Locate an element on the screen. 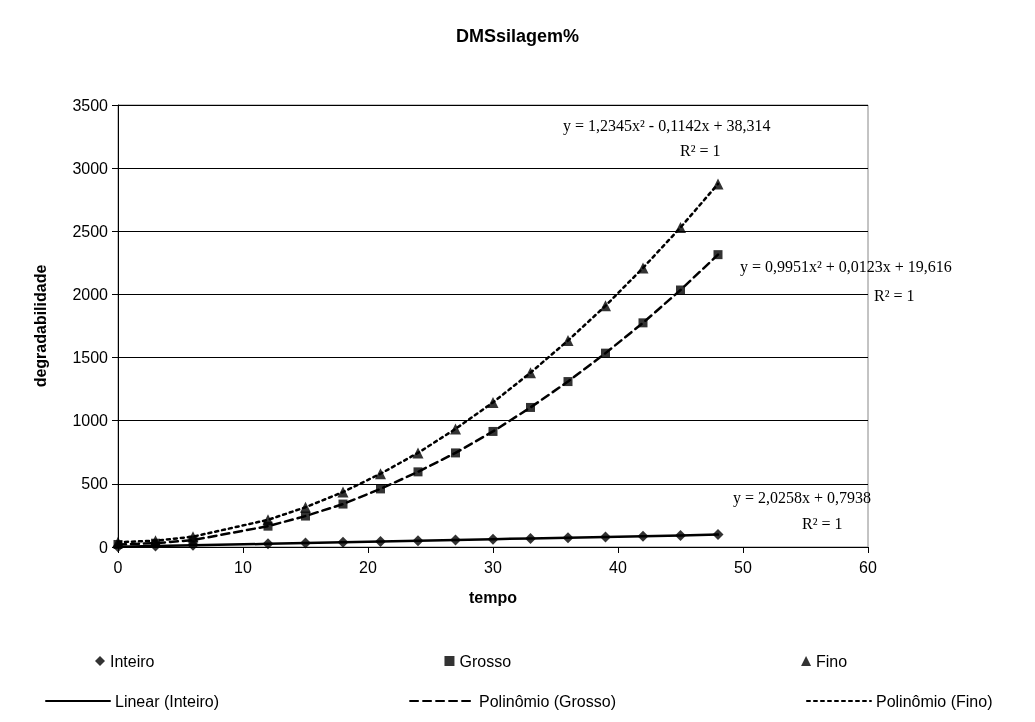  y-tick-label: 3000 is located at coordinates (90, 168).